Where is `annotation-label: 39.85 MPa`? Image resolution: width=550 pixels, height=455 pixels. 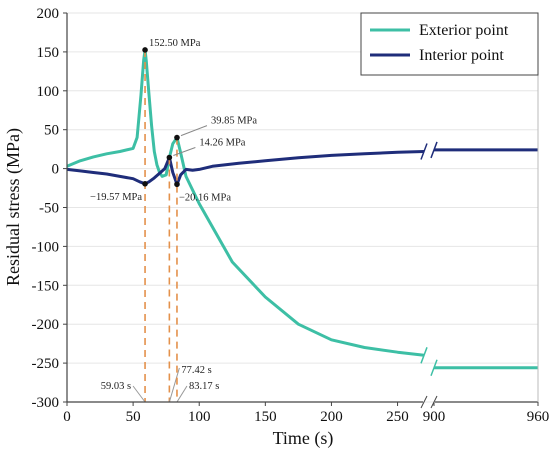
annotation-label: 39.85 MPa is located at coordinates (234, 121).